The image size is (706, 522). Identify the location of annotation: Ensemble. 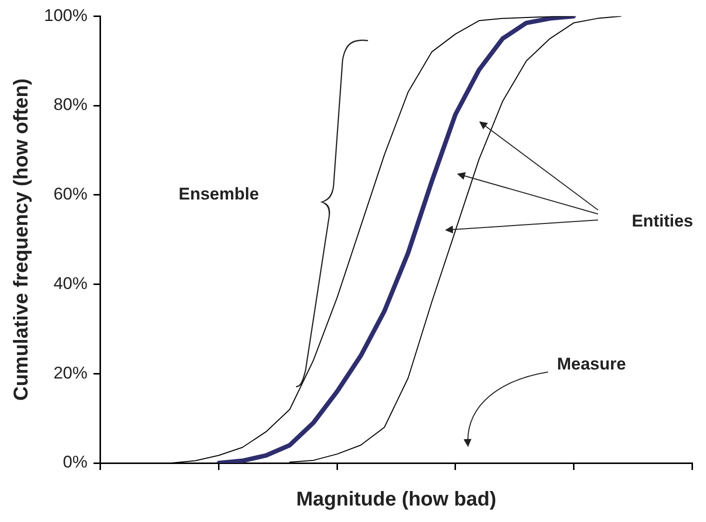
(218, 194).